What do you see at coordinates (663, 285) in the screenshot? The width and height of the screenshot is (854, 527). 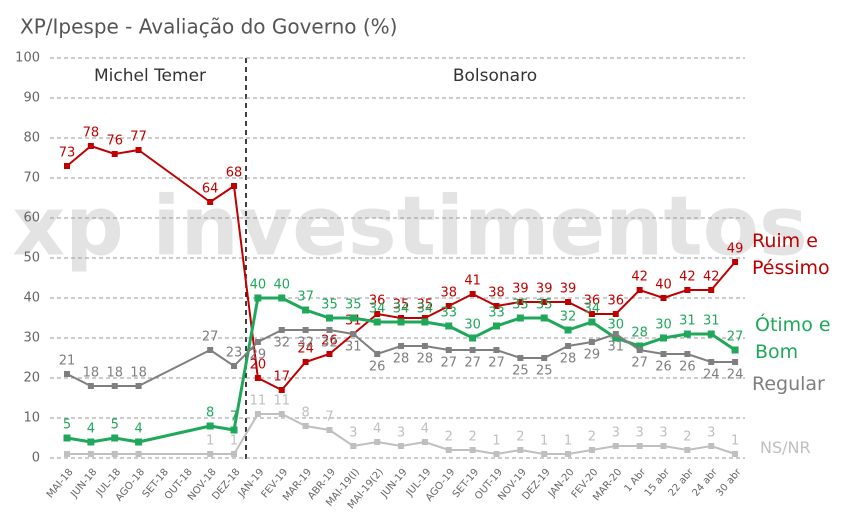 I see `data-label: 40` at bounding box center [663, 285].